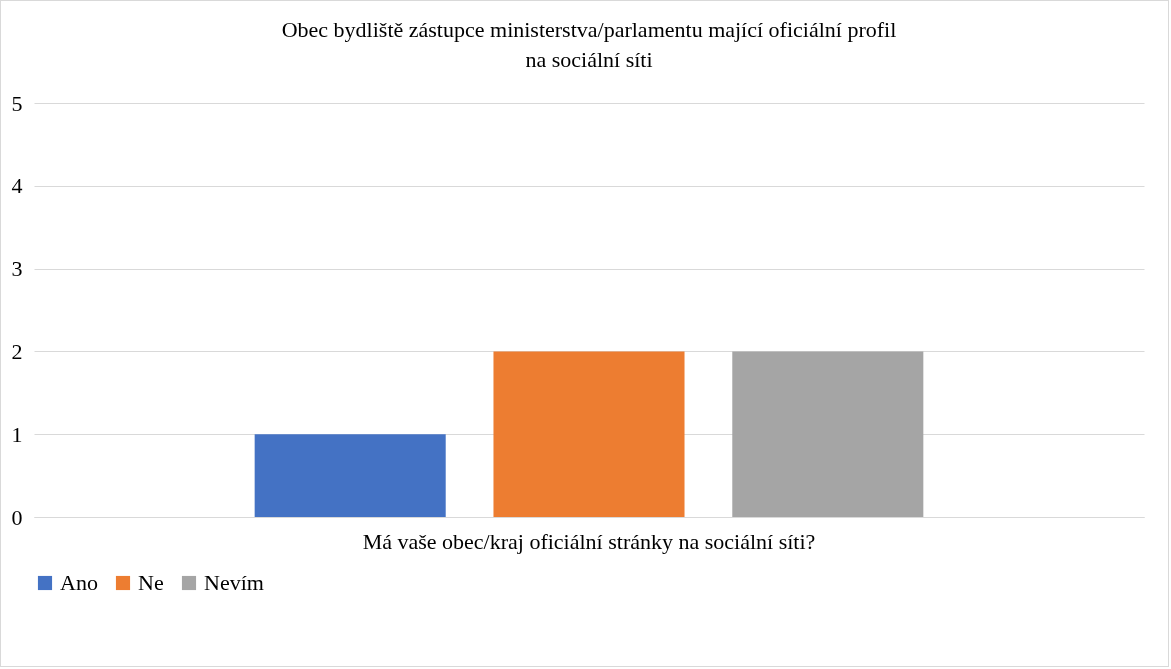  I want to click on x-tick-label: Má vaše obec/kraj oficiální stránky na sociální síti?, so click(589, 541).